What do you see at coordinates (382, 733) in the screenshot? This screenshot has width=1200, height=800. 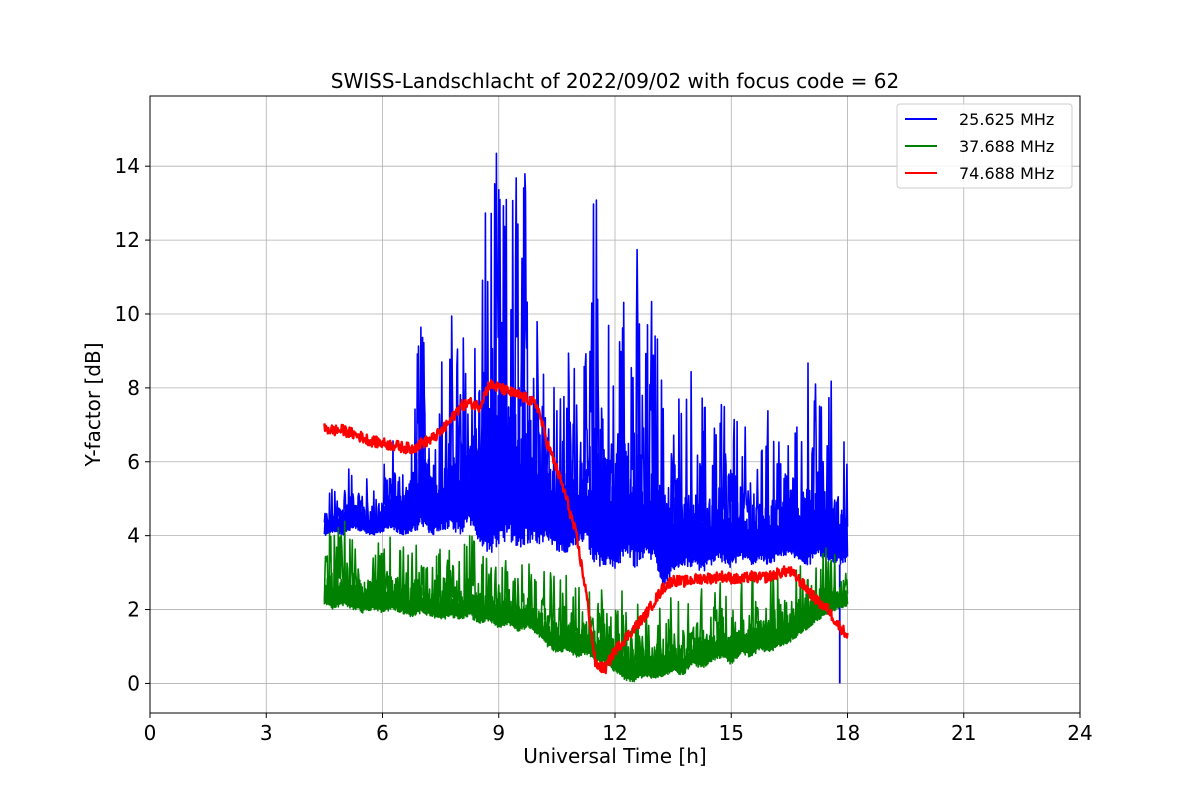 I see `x-tick-label: 6` at bounding box center [382, 733].